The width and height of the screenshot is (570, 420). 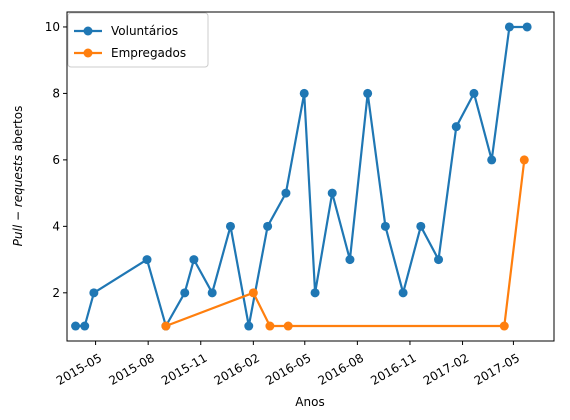 What do you see at coordinates (148, 53) in the screenshot?
I see `legend-label-2: Empregados` at bounding box center [148, 53].